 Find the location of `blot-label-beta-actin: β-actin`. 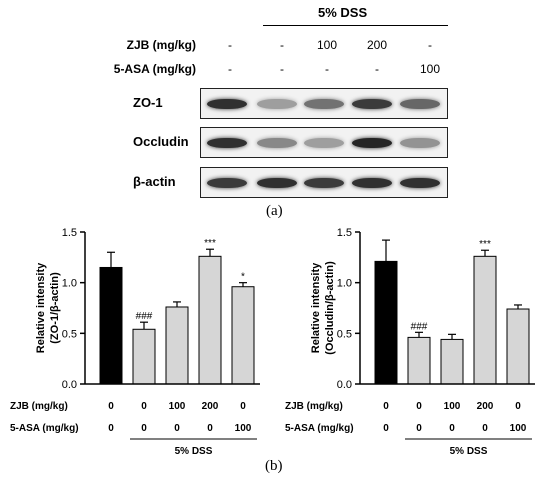

blot-label-beta-actin: β-actin is located at coordinates (154, 181).